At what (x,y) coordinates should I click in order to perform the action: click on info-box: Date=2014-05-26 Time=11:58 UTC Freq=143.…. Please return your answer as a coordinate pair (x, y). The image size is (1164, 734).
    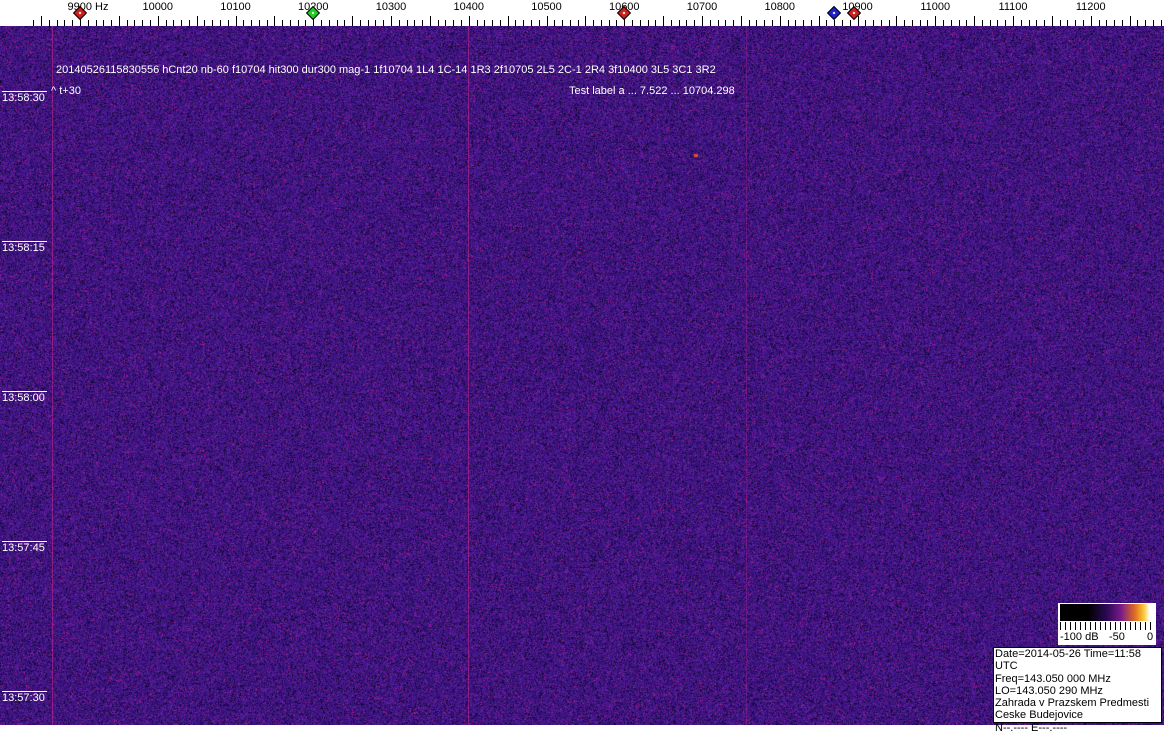
    Looking at the image, I should click on (1077, 685).